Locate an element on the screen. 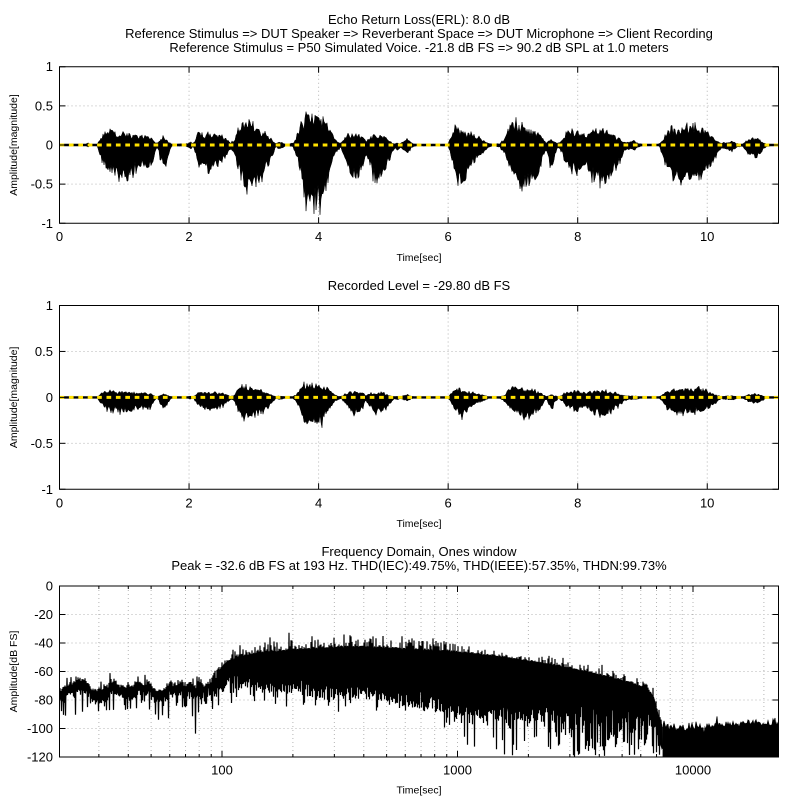 This screenshot has height=805, width=800. svg-text: -100 is located at coordinates (40, 728).